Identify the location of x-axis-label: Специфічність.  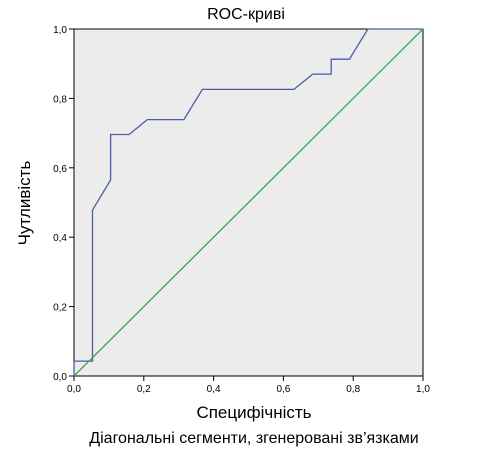
(253, 412).